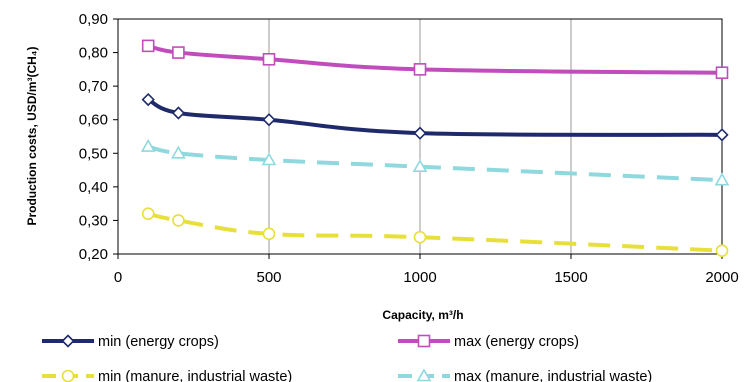 The image size is (744, 382). What do you see at coordinates (195, 375) in the screenshot?
I see `legend-label: min (manure, industrial waste)` at bounding box center [195, 375].